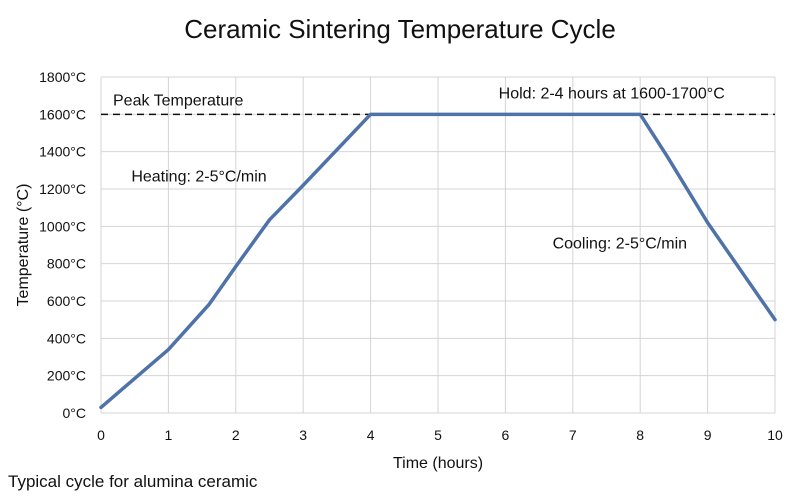 The width and height of the screenshot is (800, 500). Describe the element at coordinates (506, 435) in the screenshot. I see `x-tick-label: 6` at that location.